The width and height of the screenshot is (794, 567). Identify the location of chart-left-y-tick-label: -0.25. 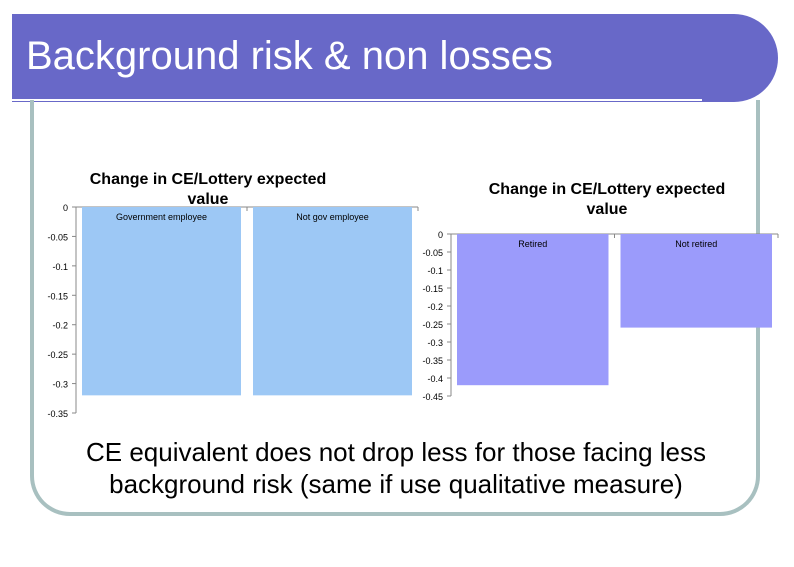
(57, 355).